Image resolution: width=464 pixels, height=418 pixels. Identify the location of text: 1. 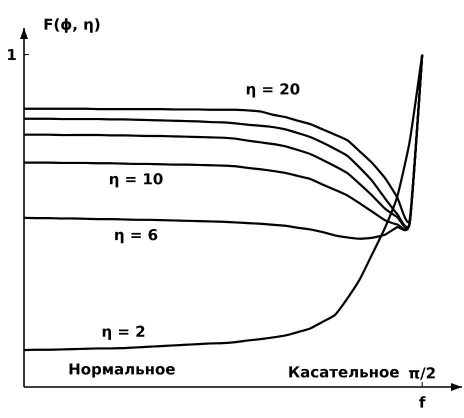
(12, 54).